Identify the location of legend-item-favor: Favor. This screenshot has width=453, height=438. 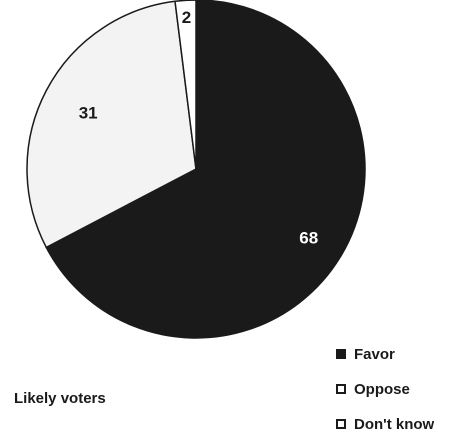
(393, 354).